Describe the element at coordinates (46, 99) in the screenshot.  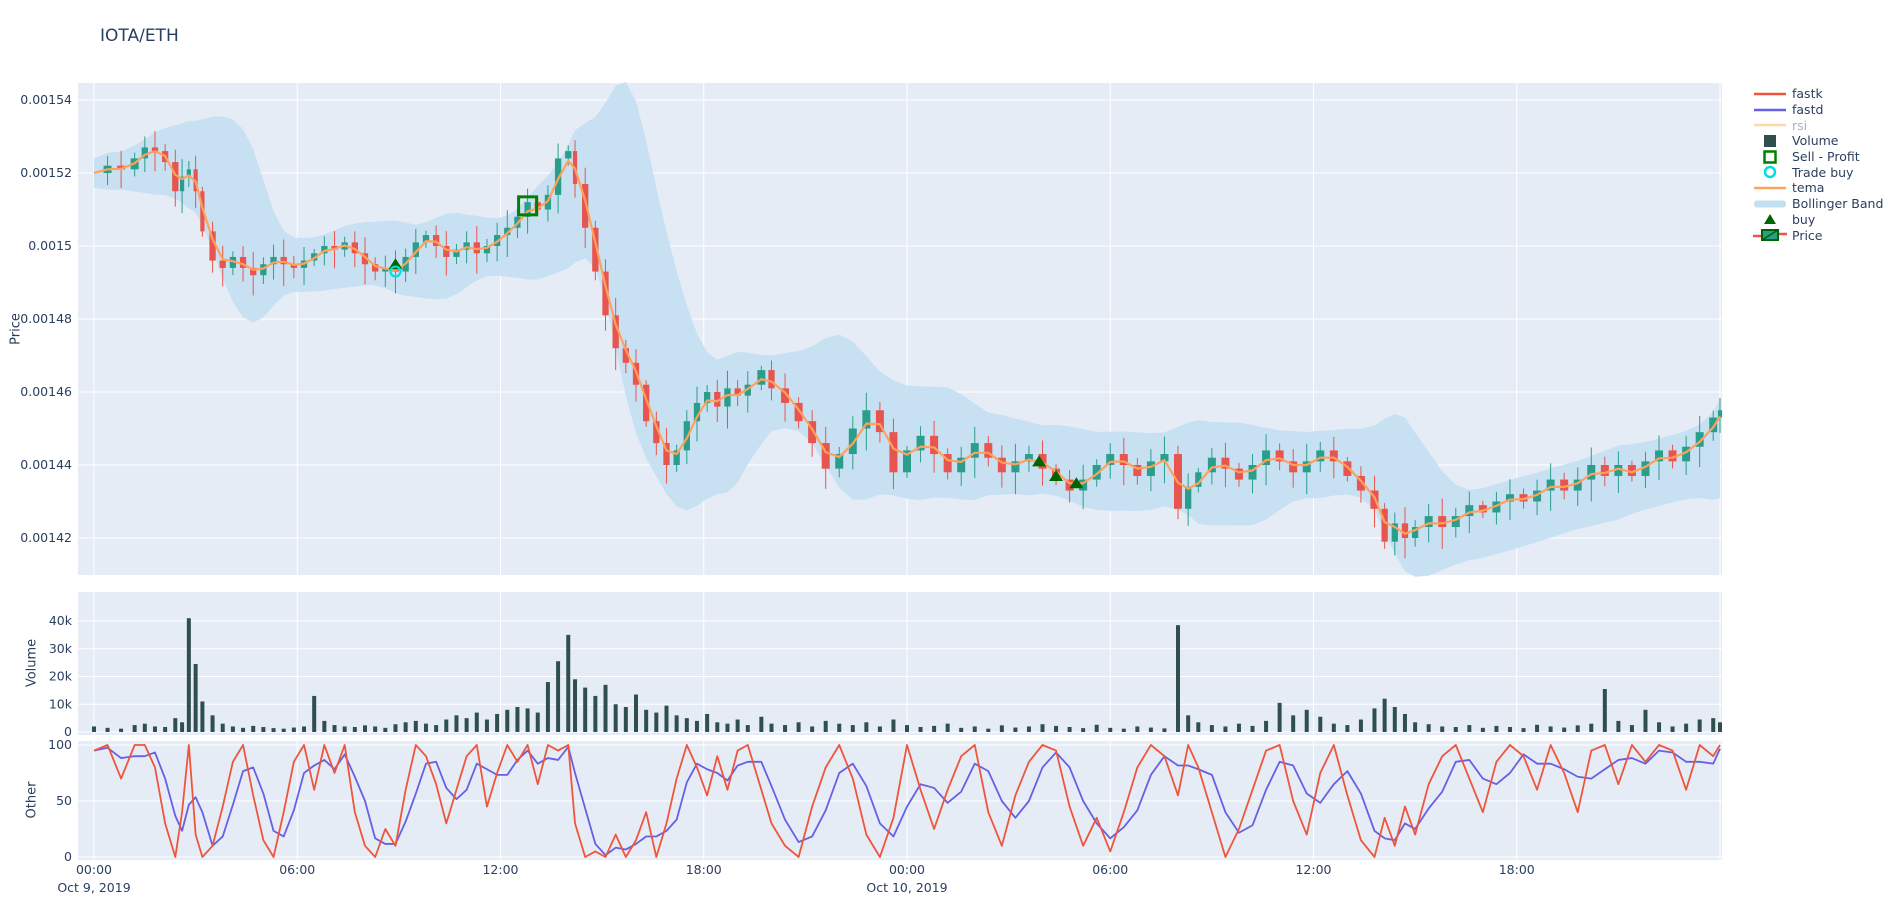
I see `price-tick-label: 0.00154` at that location.